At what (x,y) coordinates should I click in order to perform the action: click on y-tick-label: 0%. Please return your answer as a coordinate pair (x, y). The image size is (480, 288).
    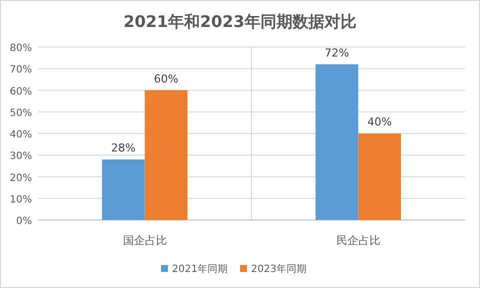
    Looking at the image, I should click on (24, 221).